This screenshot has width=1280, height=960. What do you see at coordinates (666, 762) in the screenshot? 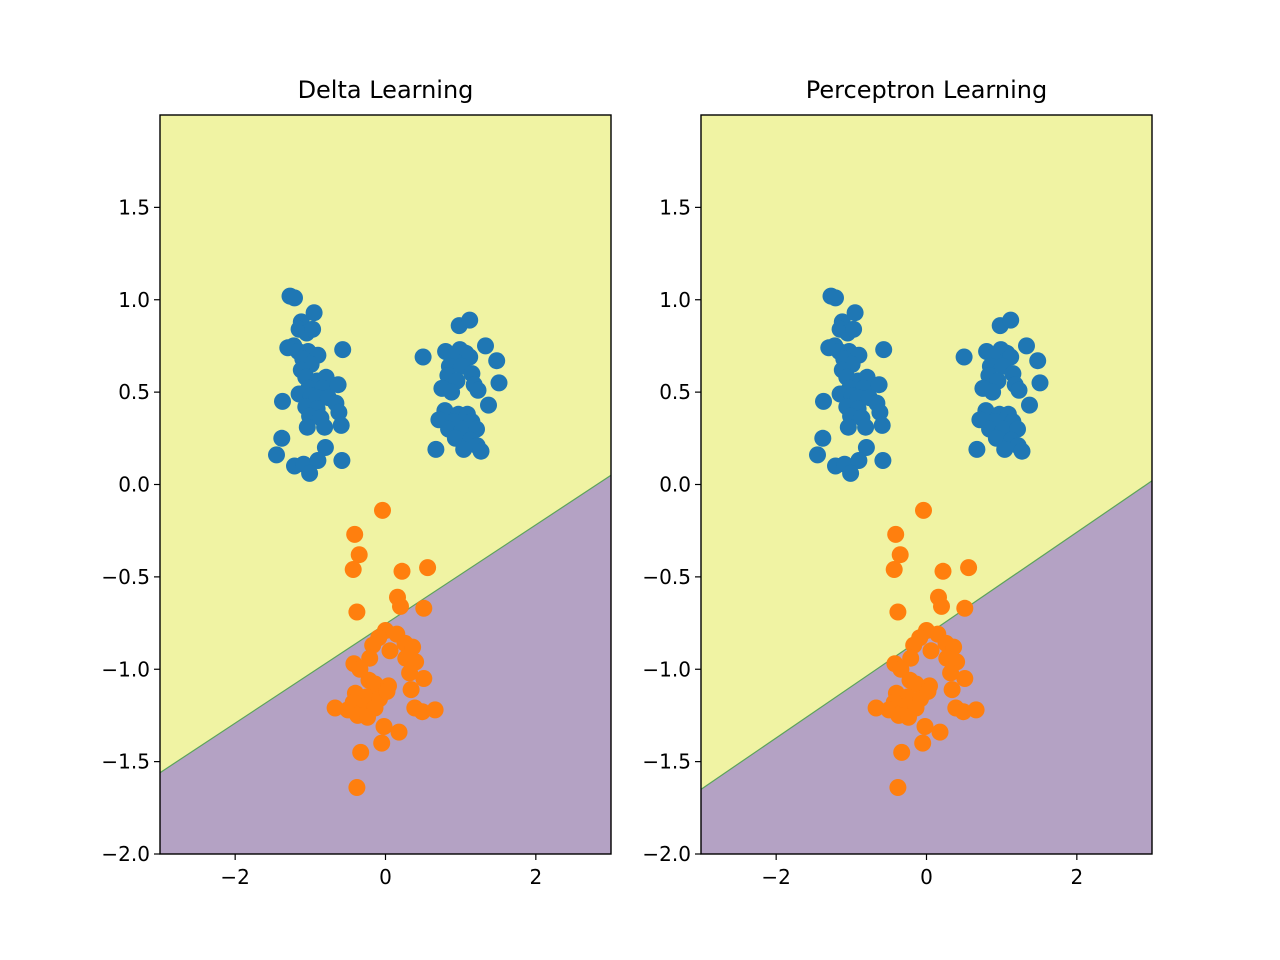
I see `y-tick-label: −1.5` at bounding box center [666, 762].